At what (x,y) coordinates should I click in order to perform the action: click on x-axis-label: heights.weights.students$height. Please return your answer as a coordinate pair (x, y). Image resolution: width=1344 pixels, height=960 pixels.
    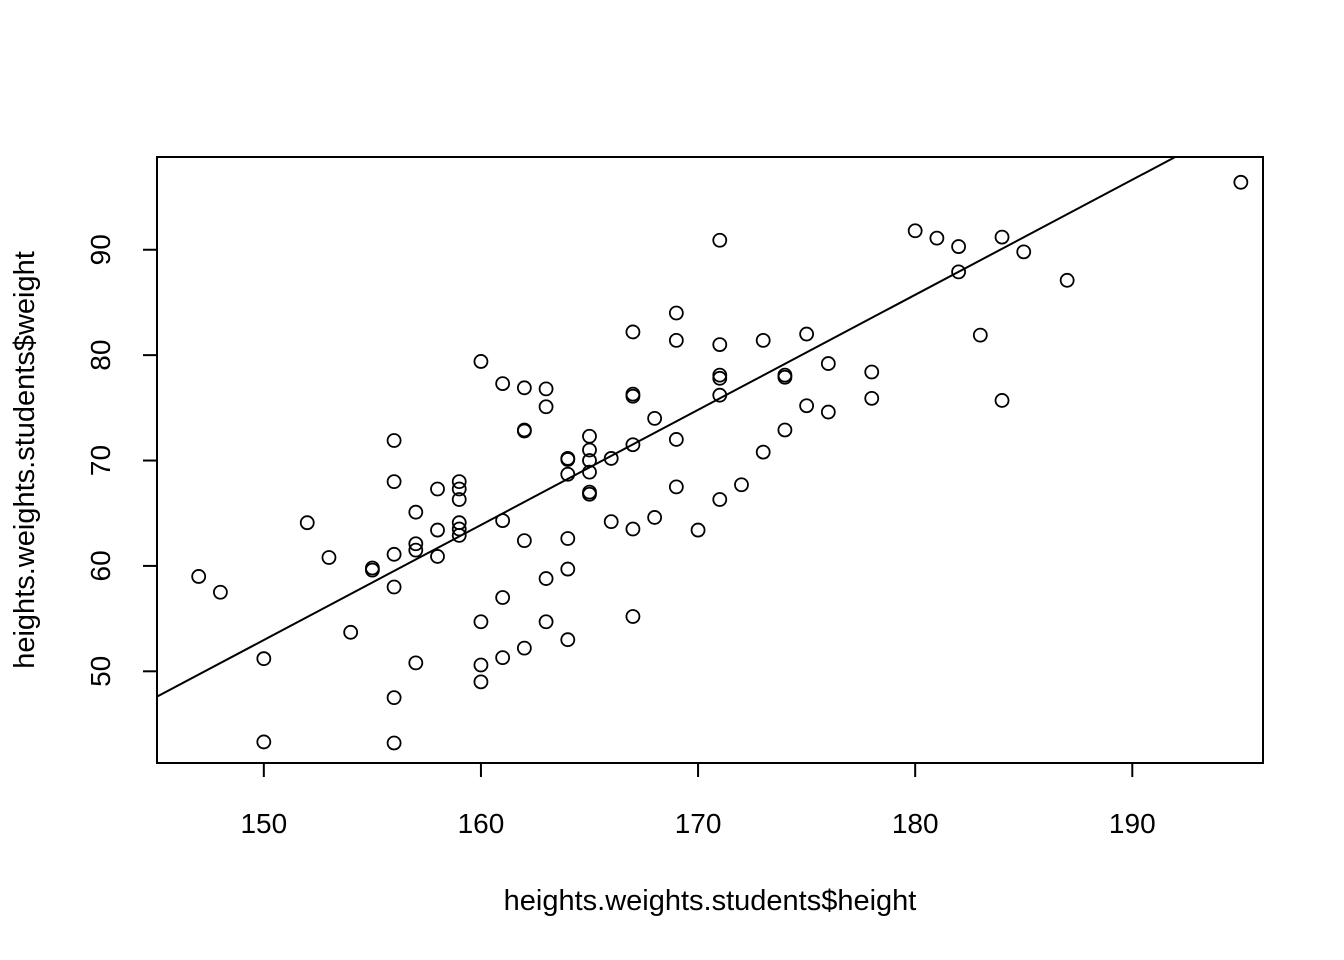
    Looking at the image, I should click on (710, 901).